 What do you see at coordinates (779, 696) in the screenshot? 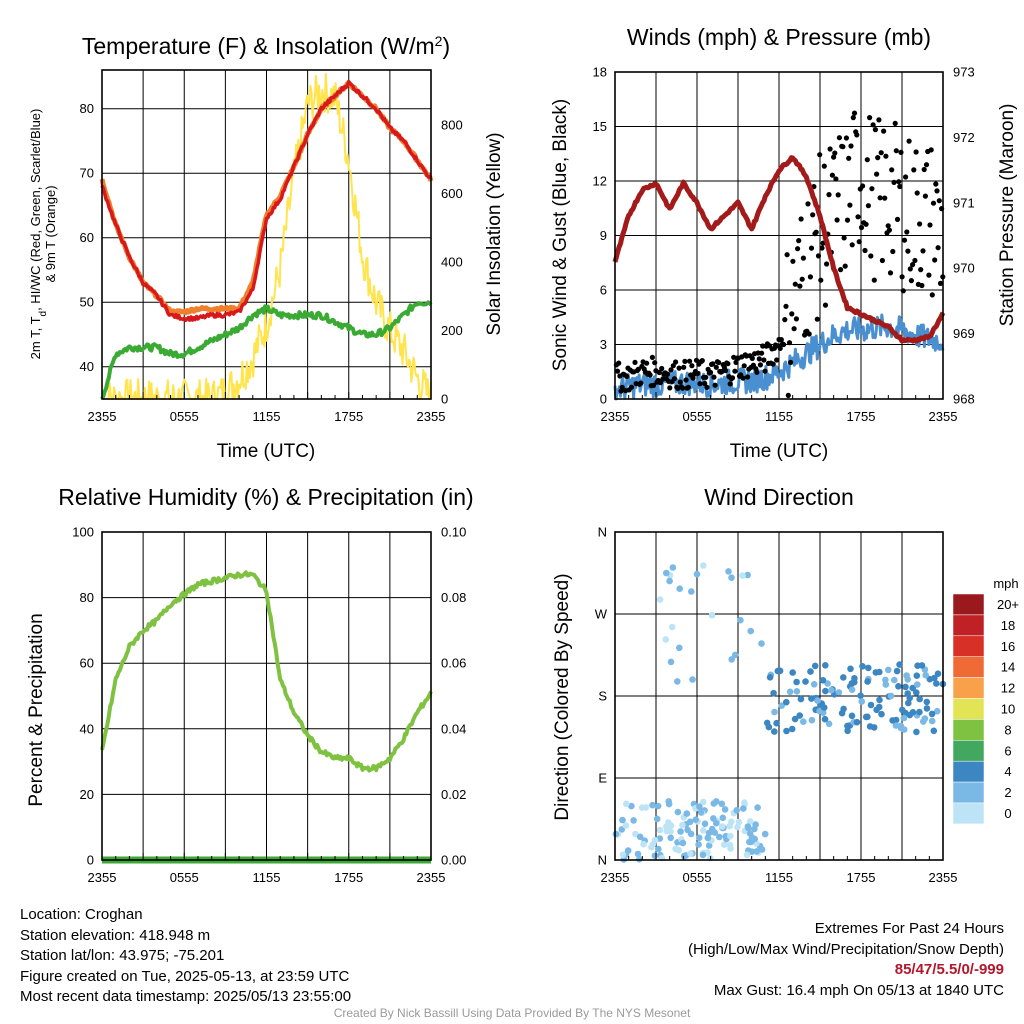
I see `plot-frame` at bounding box center [779, 696].